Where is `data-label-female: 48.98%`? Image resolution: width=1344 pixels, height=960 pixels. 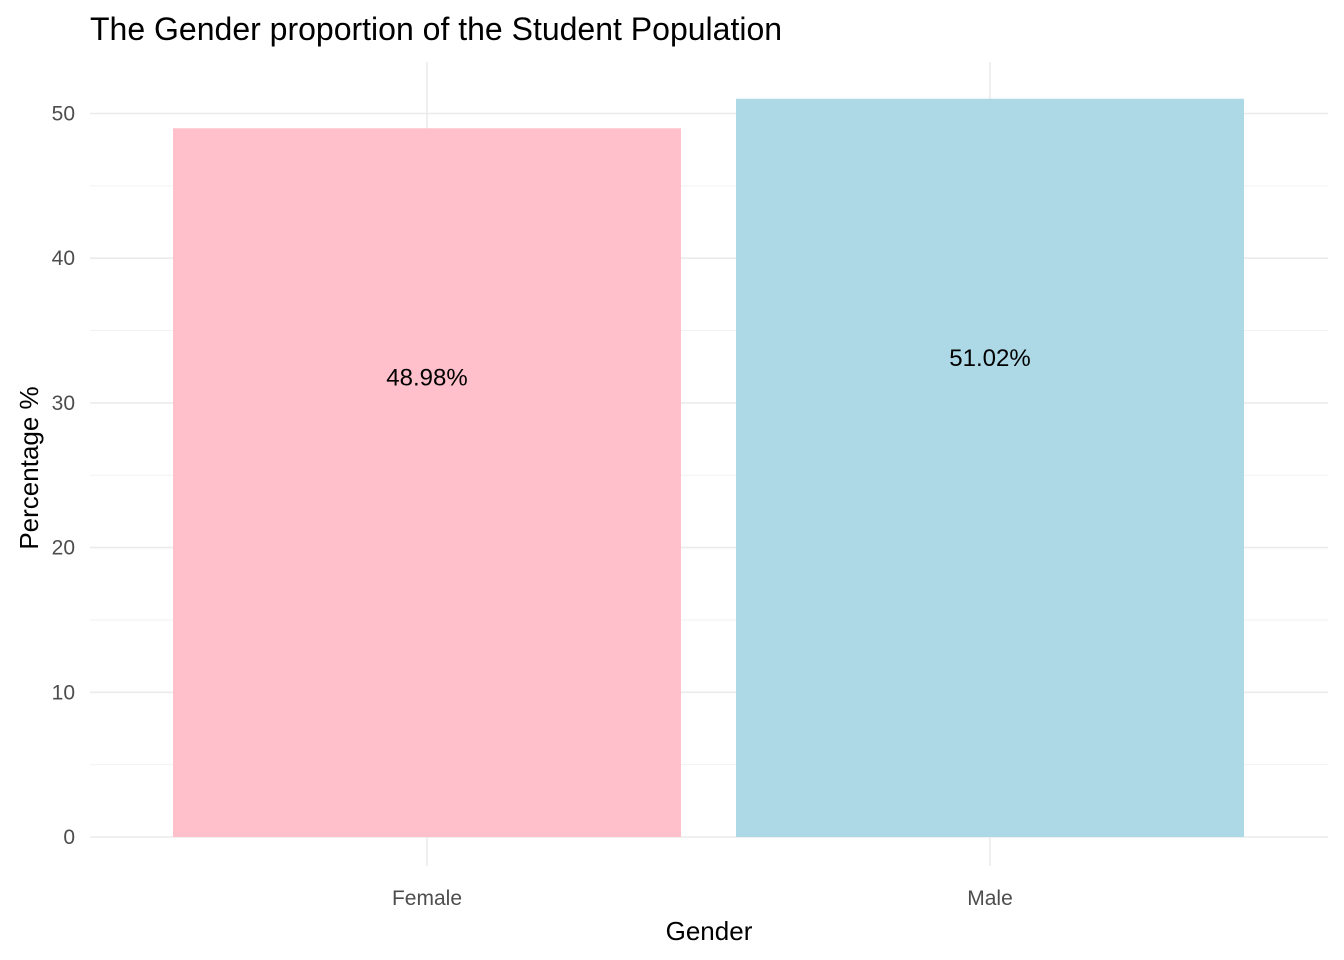 data-label-female: 48.98% is located at coordinates (426, 377).